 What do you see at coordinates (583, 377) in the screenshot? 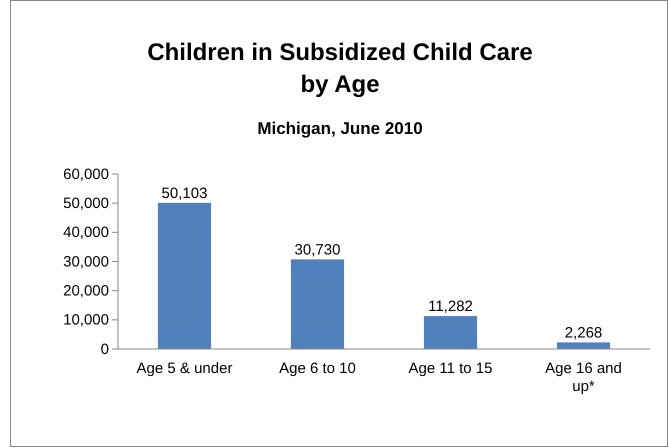
I see `x-tick-label: Age 16 and up*` at bounding box center [583, 377].